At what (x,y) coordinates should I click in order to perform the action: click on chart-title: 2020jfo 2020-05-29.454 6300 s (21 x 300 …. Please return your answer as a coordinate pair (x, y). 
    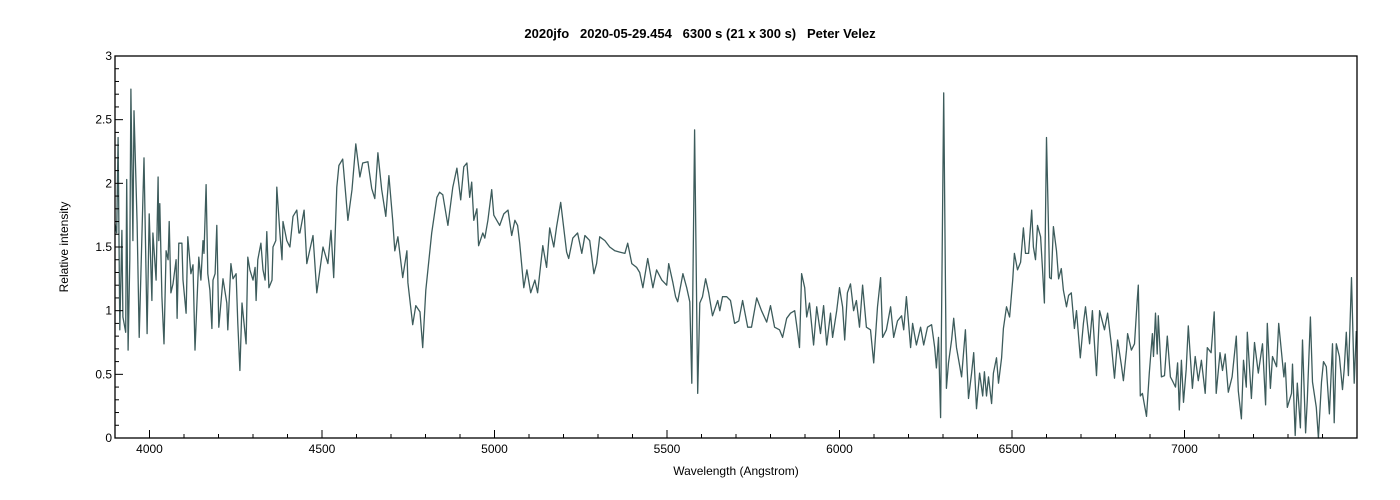
    Looking at the image, I should click on (700, 33).